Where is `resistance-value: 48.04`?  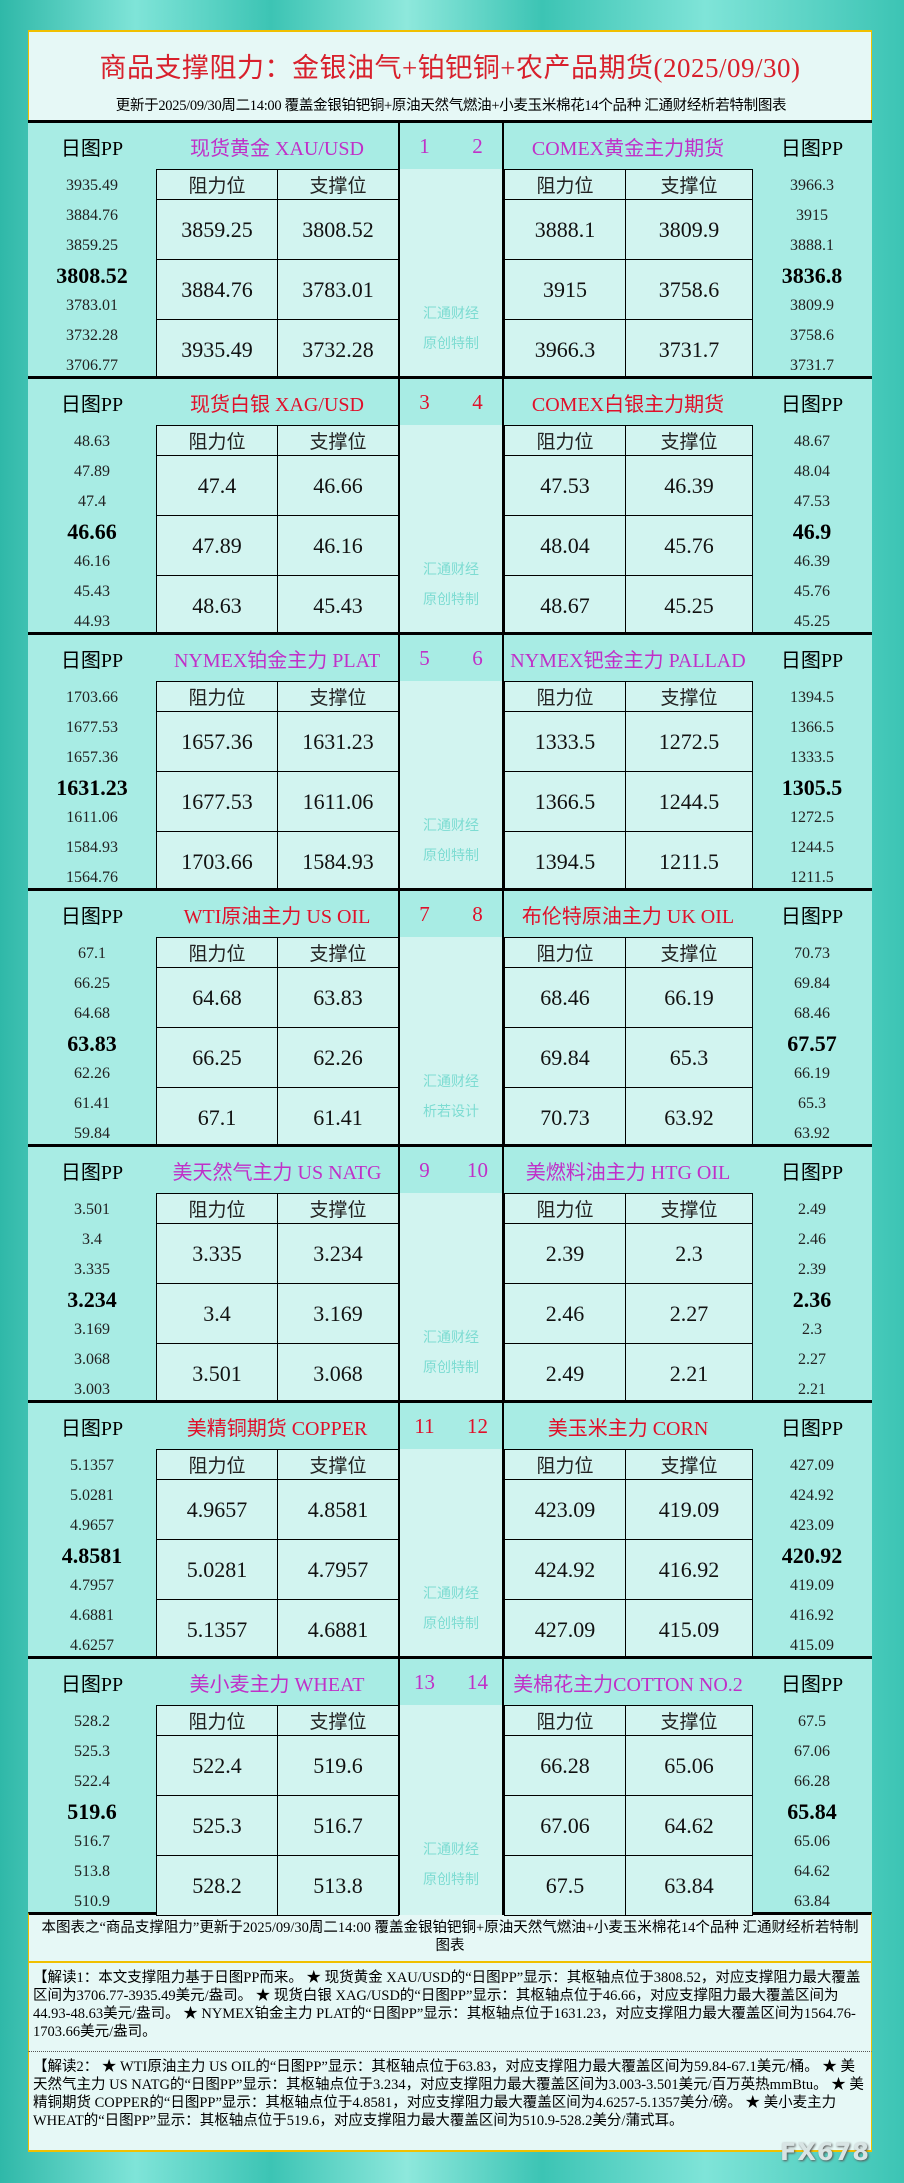
resistance-value: 48.04 is located at coordinates (565, 545).